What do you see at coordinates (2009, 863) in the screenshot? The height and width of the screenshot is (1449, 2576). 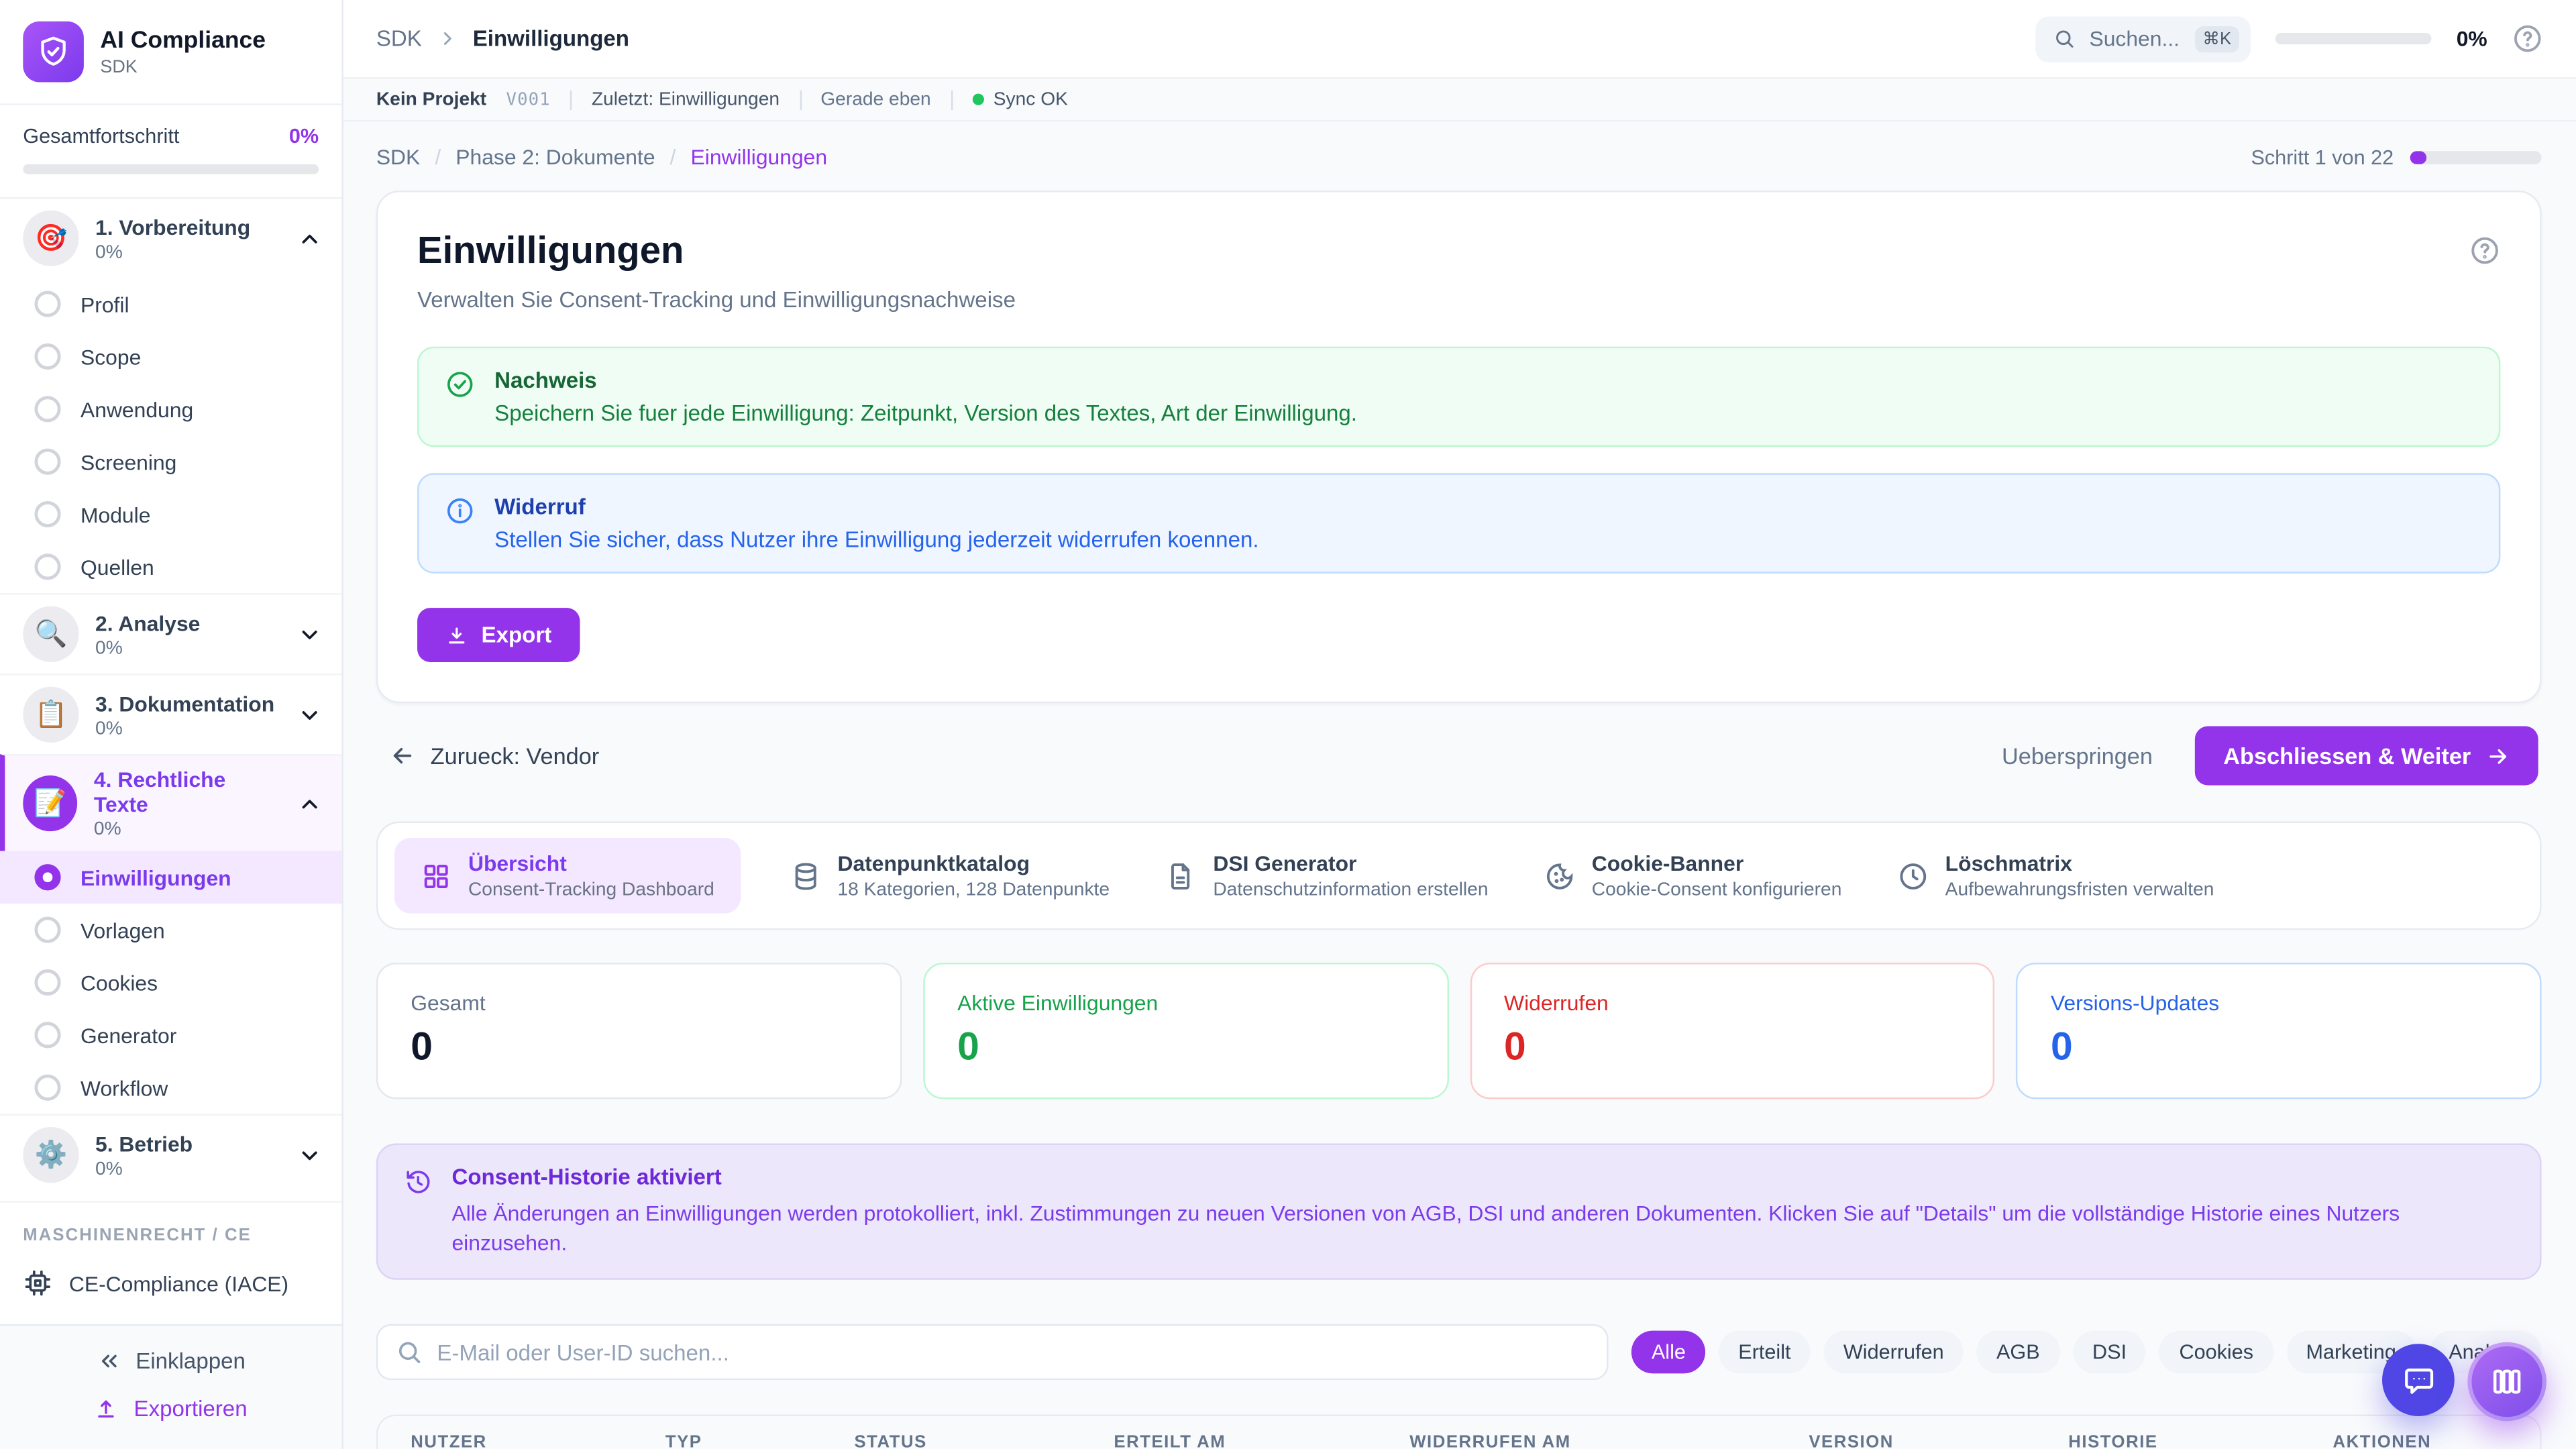 I see `tab-title: Löschmatrix` at bounding box center [2009, 863].